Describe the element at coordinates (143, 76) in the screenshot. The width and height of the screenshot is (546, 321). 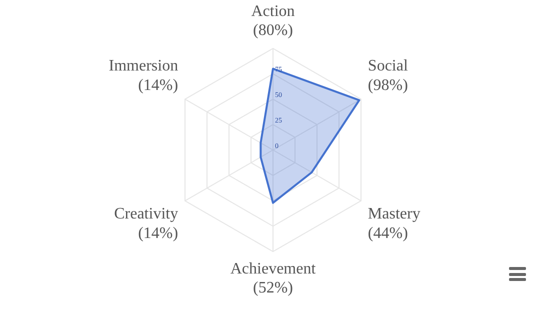
I see `spoke-label: Immersion (14%)` at that location.